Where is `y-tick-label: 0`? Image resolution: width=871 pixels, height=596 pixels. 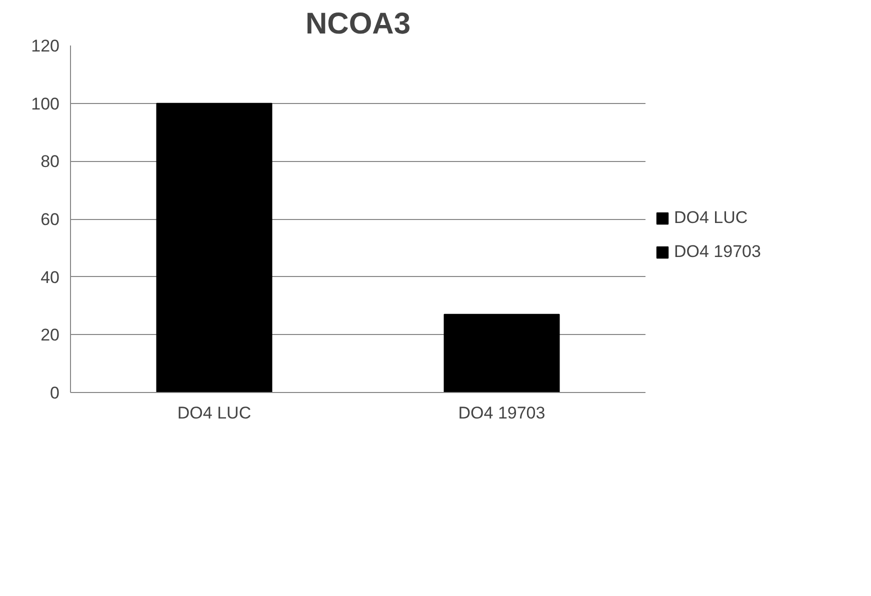 y-tick-label: 0 is located at coordinates (55, 393).